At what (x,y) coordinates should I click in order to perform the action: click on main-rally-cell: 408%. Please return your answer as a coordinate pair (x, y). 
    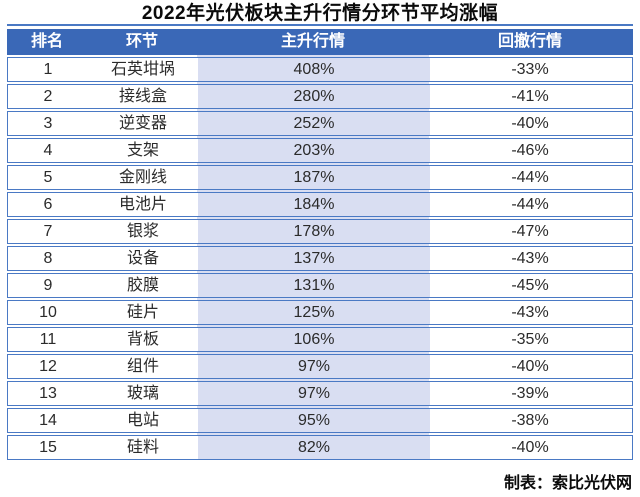
    Looking at the image, I should click on (314, 69).